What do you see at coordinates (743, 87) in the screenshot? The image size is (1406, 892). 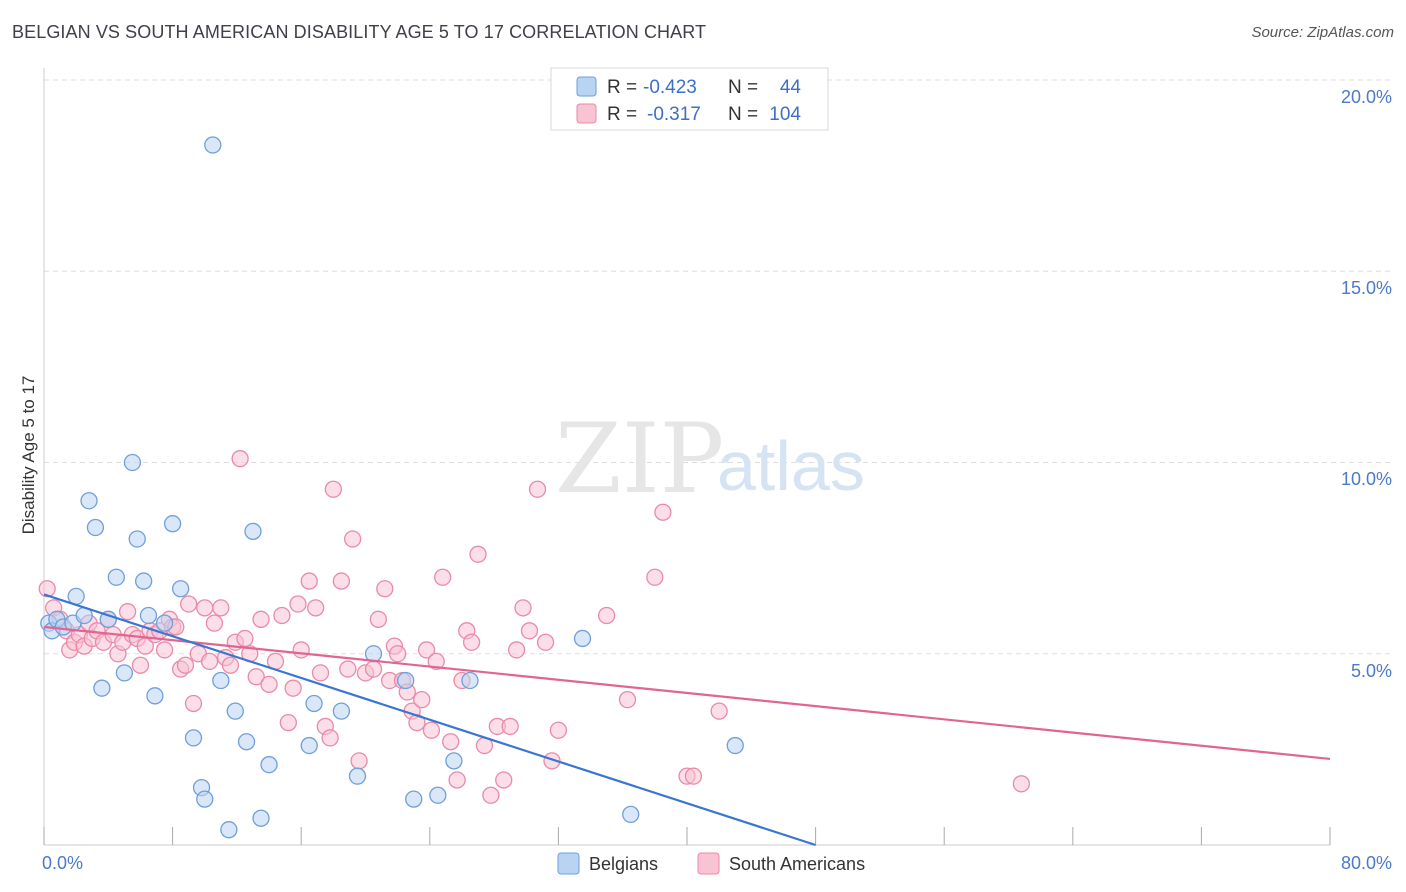 I see `legend-n-label-belgians: N =` at bounding box center [743, 87].